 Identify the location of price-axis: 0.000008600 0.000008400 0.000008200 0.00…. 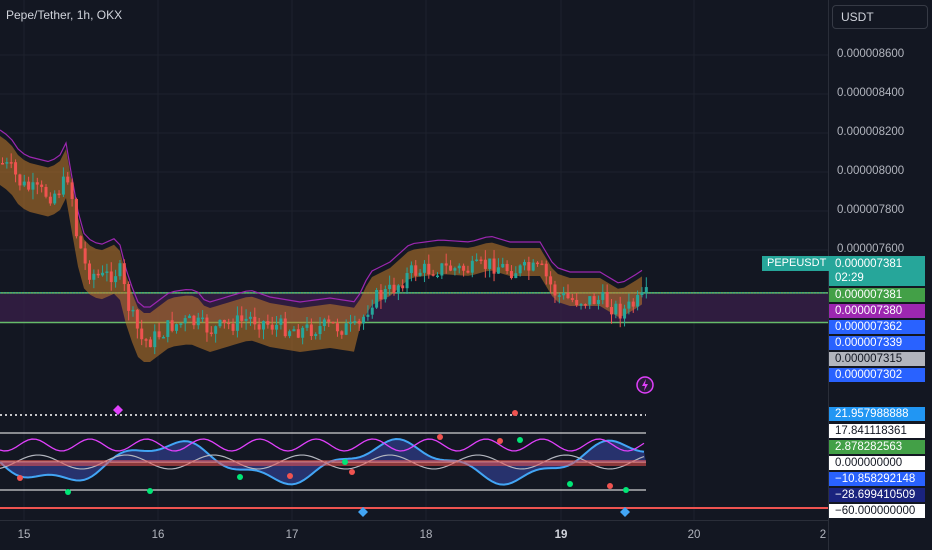
(880, 275).